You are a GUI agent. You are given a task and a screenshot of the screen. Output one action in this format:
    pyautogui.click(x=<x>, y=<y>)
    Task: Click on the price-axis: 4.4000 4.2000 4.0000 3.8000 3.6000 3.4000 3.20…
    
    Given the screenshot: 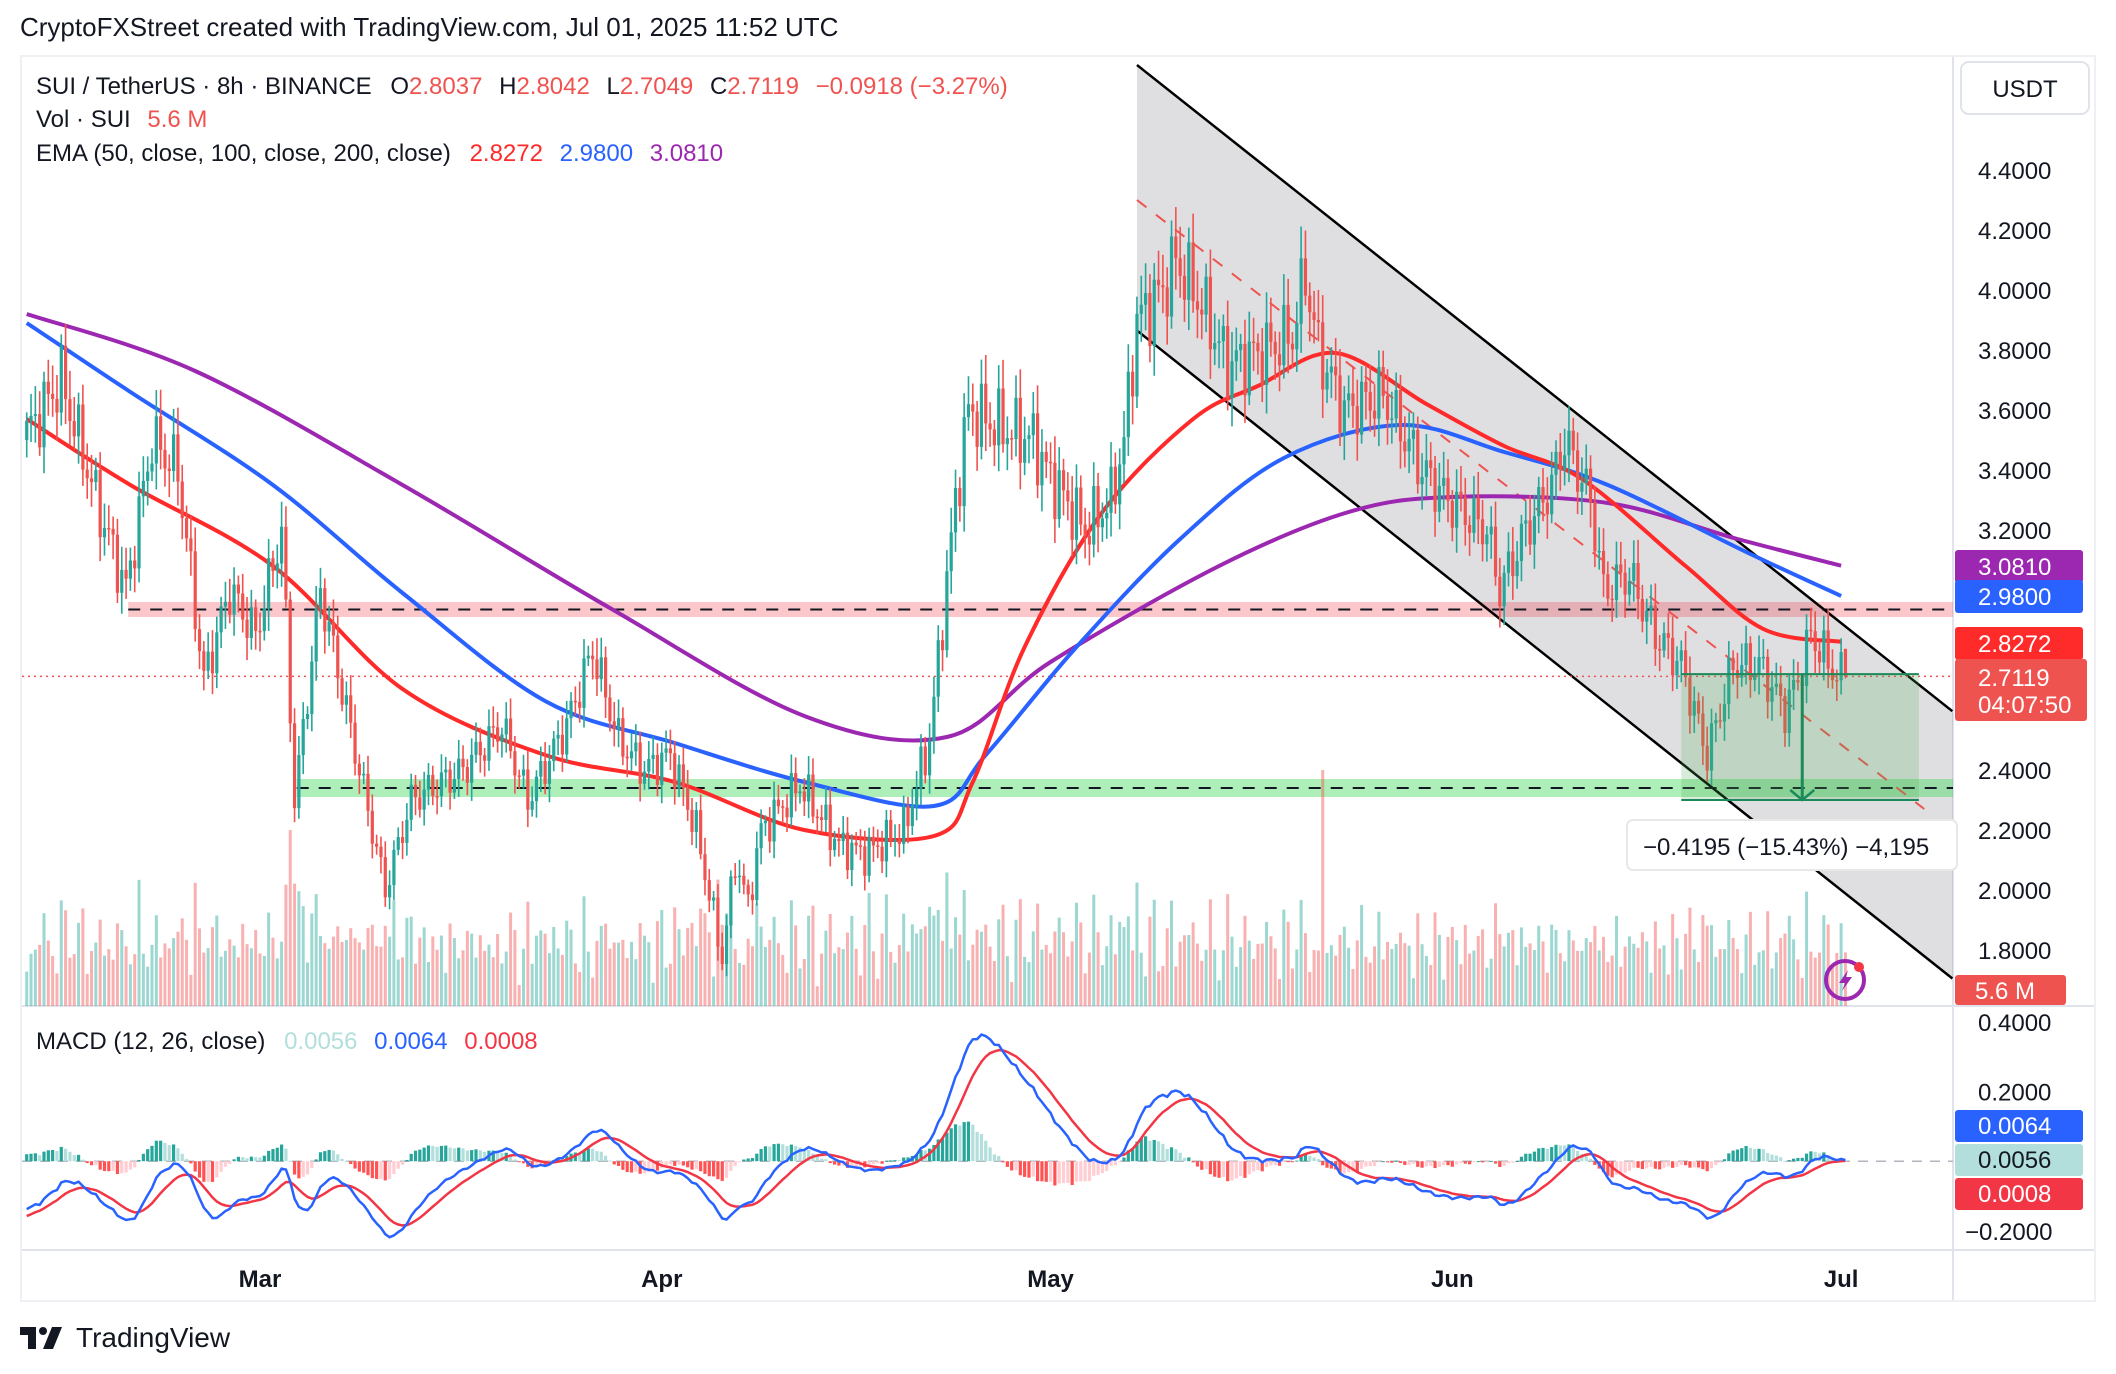 What is the action you would take?
    pyautogui.click(x=2014, y=561)
    